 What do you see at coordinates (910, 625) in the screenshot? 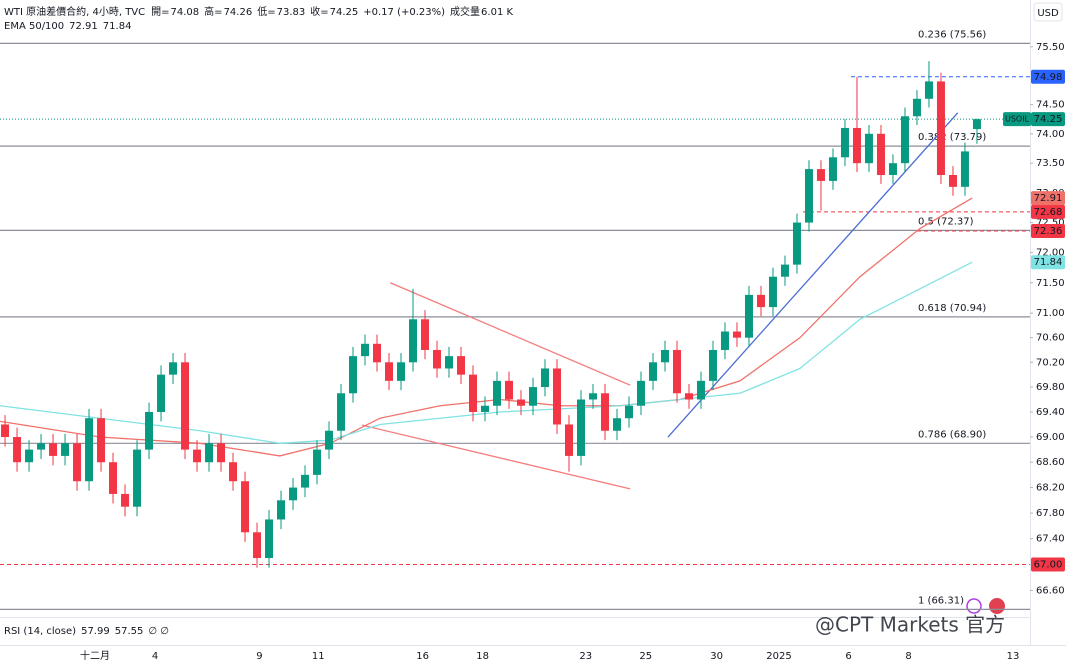
I see `watermark: @CPT Markets 官方` at bounding box center [910, 625].